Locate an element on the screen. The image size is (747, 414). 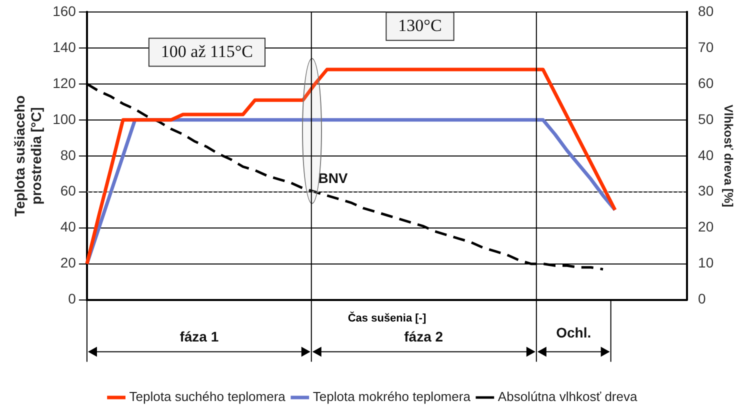
legend-label: Absolútna vlhkosť dreva is located at coordinates (568, 396).